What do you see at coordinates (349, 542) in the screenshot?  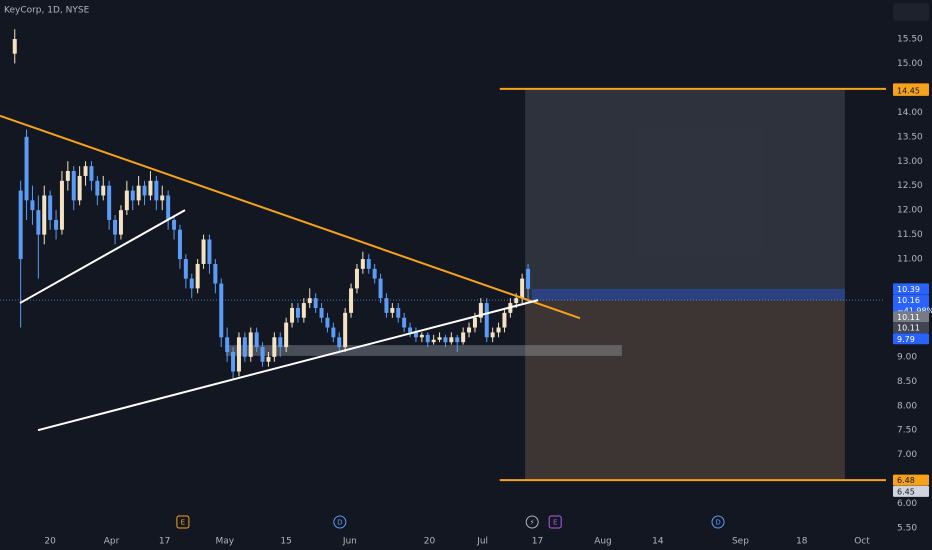 I see `x-tick-label: Jun` at bounding box center [349, 542].